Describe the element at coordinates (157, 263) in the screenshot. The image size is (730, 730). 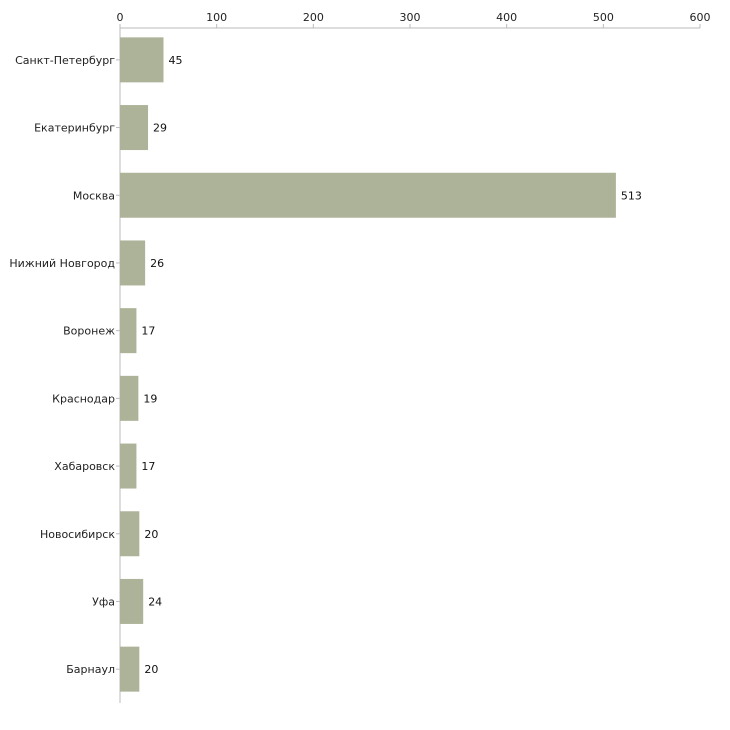
I see `value-label: 26` at that location.